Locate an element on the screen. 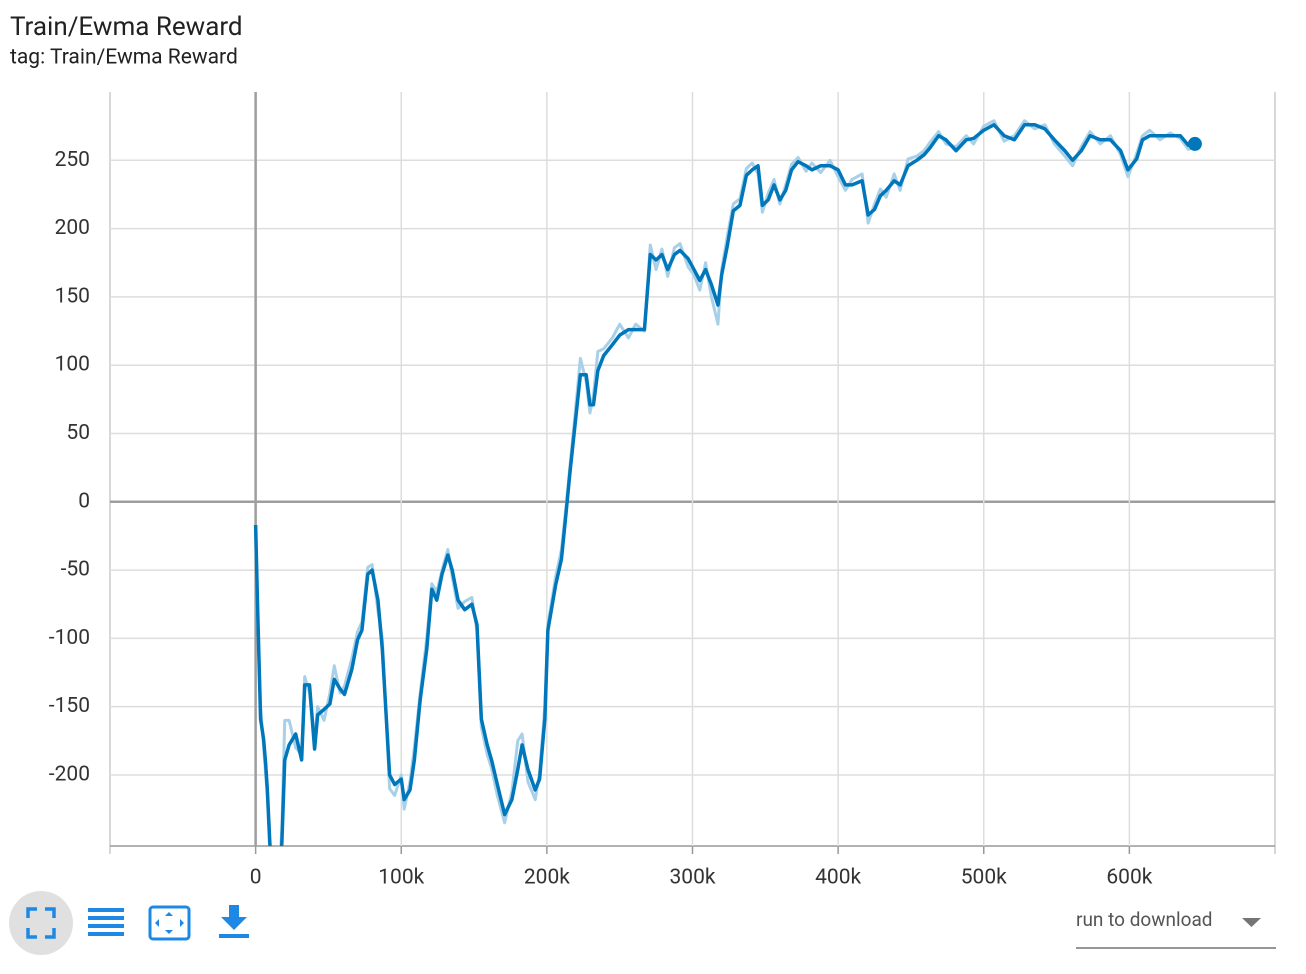  fit-domain-button is located at coordinates (169, 923).